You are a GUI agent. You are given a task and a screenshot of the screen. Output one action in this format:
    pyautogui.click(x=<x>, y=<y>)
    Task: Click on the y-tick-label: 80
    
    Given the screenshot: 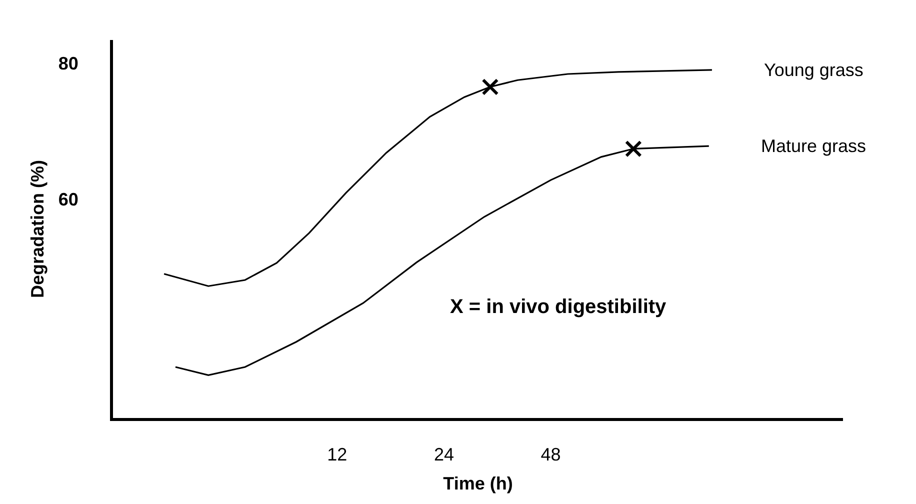 What is the action you would take?
    pyautogui.click(x=68, y=63)
    